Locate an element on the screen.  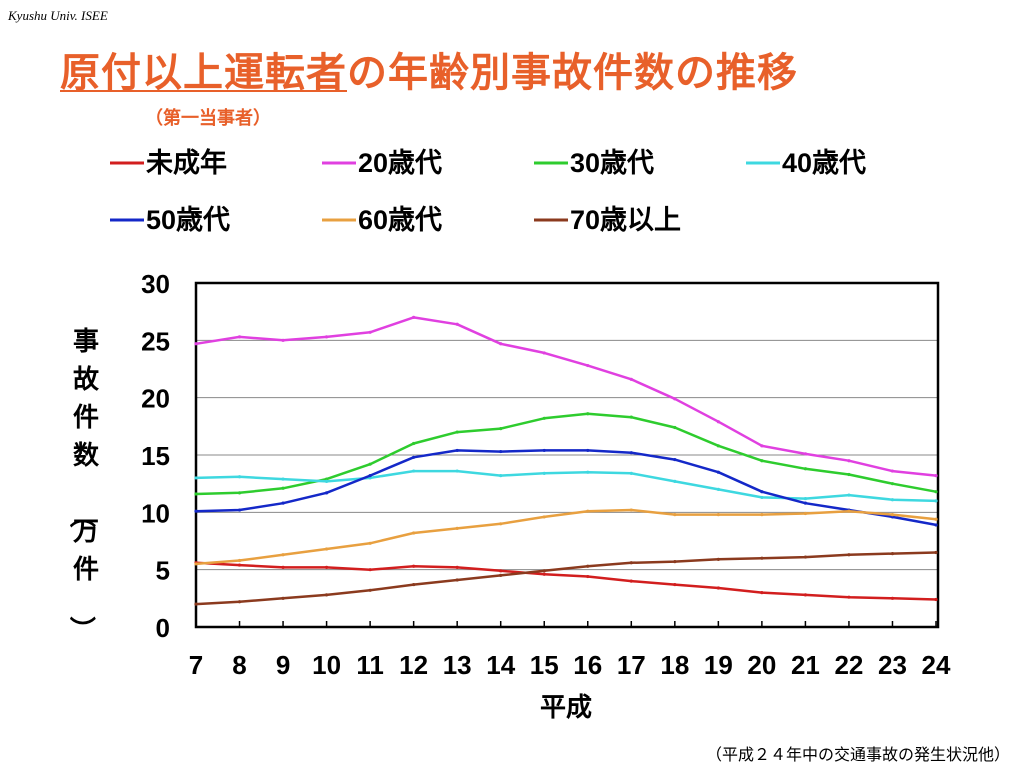
x-axis-title: 平成 is located at coordinates (566, 707).